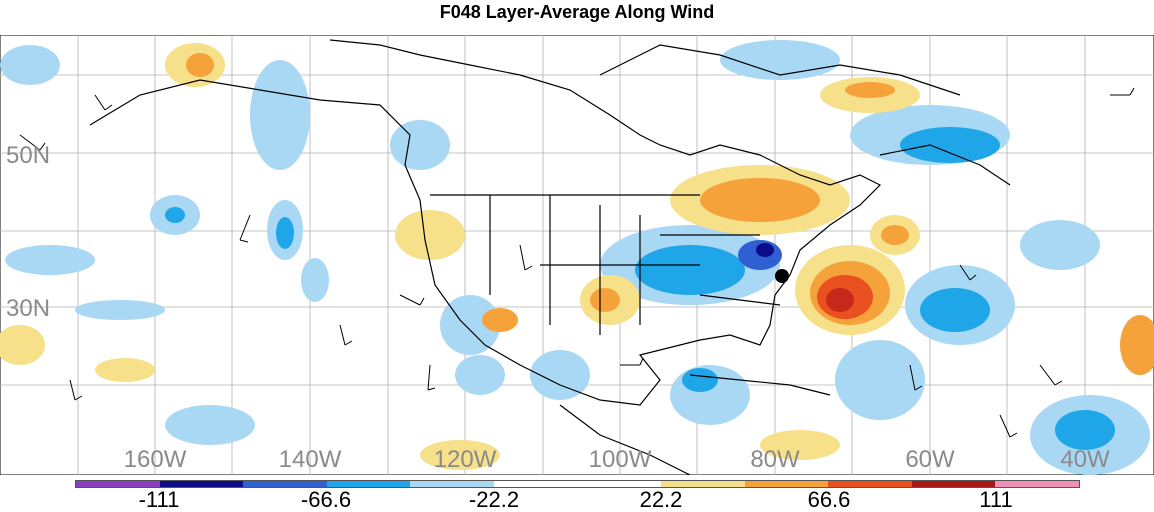  I want to click on colorbar-label-66-6: 66.6, so click(829, 499).